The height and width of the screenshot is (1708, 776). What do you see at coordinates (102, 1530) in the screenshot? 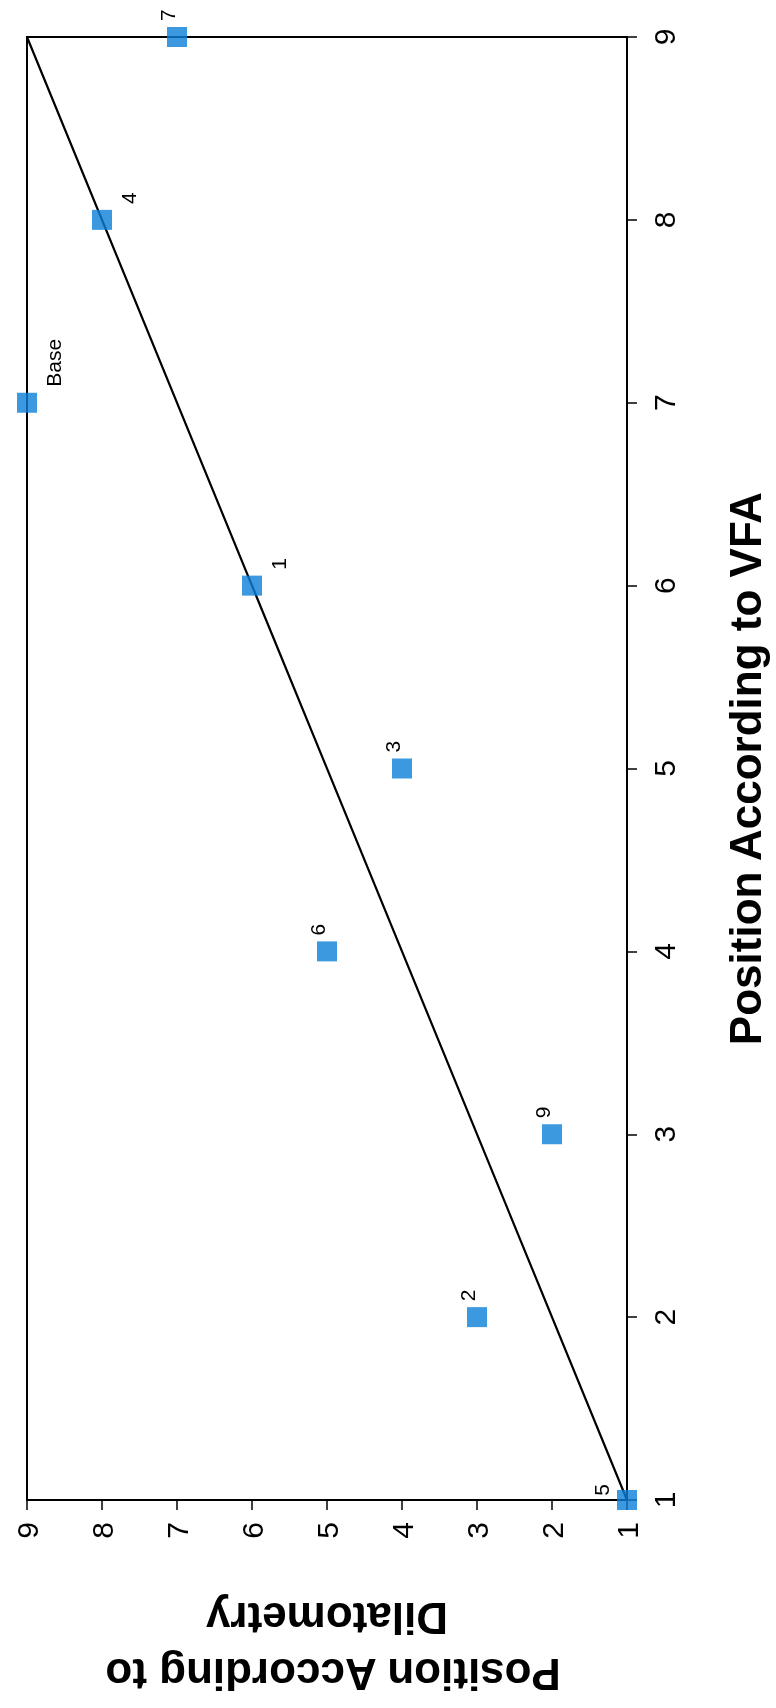
I see `x-tick-label: 8` at bounding box center [102, 1530].